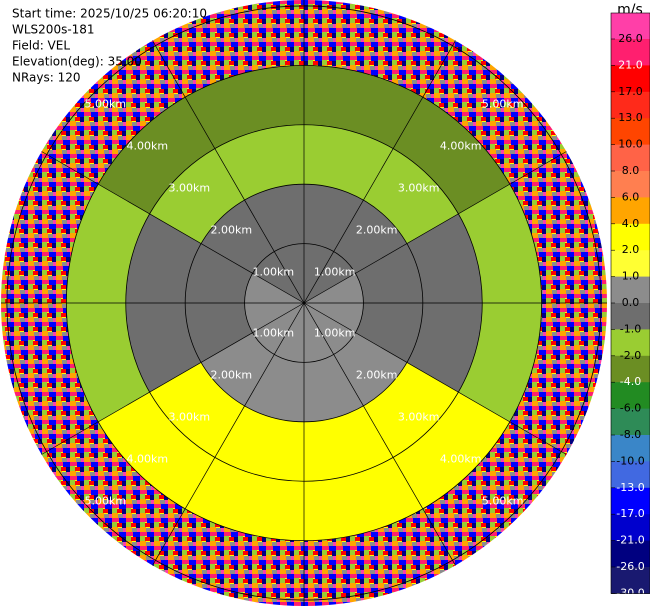 The width and height of the screenshot is (650, 610). Describe the element at coordinates (631, 223) in the screenshot. I see `colorbar-label: 4.0` at that location.